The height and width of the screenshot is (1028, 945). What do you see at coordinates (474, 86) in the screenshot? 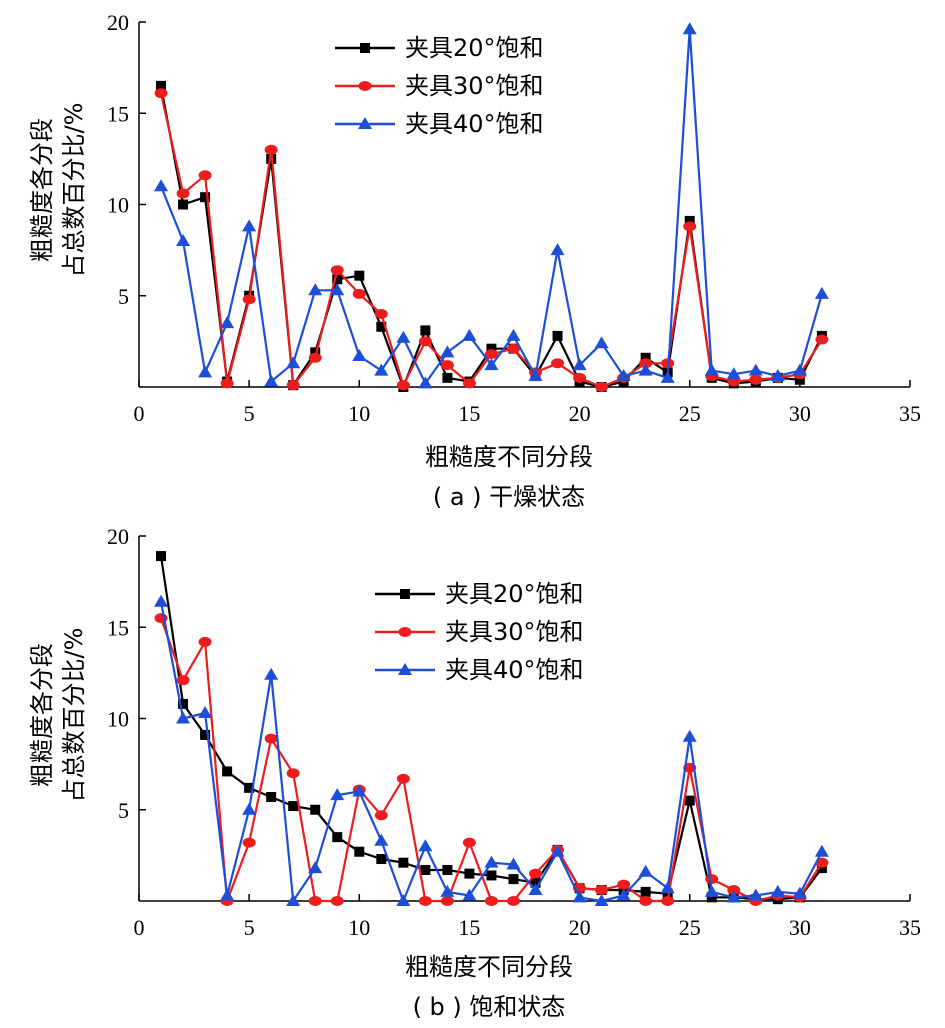
I see `legend-label: 夹具30°饱和` at bounding box center [474, 86].